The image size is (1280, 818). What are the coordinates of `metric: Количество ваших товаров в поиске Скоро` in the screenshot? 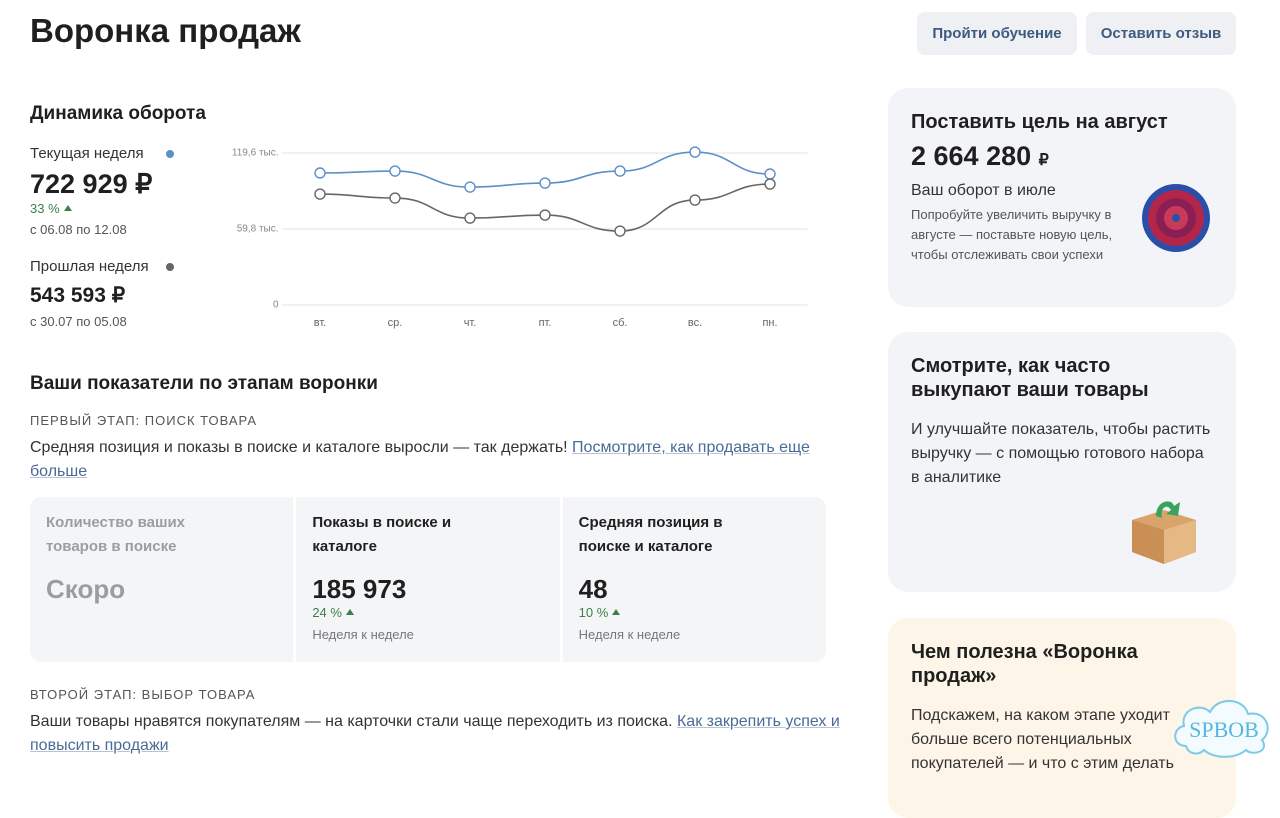 It's located at (161, 579).